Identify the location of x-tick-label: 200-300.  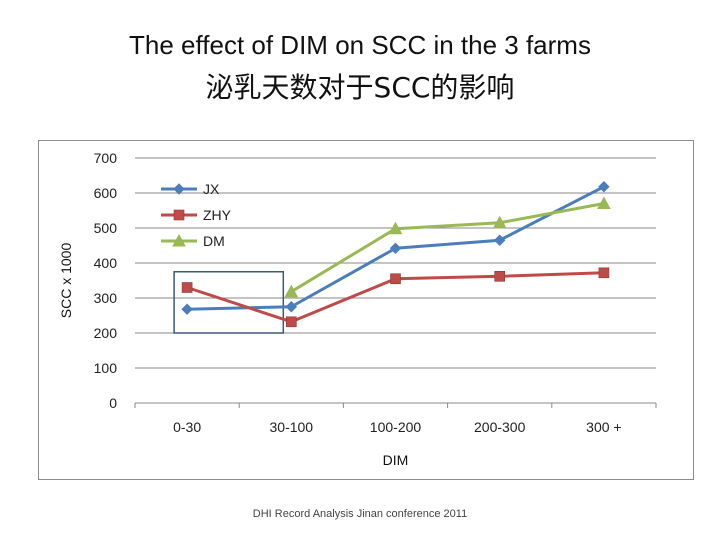
(500, 427).